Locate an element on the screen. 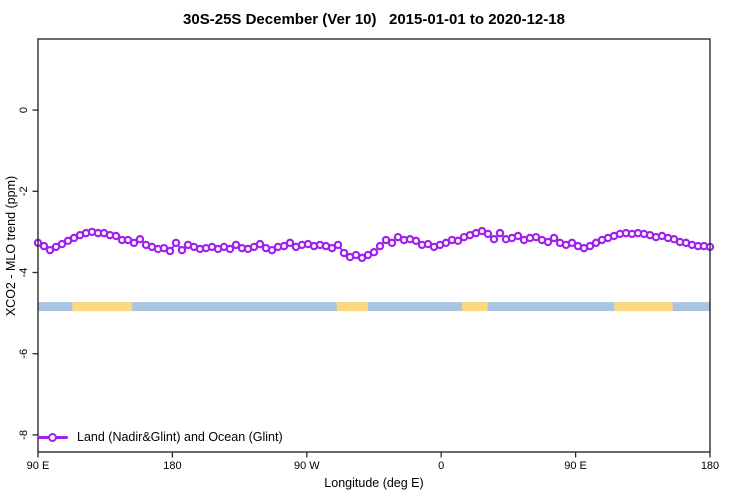 The height and width of the screenshot is (500, 750). x-tick-label: 0 is located at coordinates (441, 466).